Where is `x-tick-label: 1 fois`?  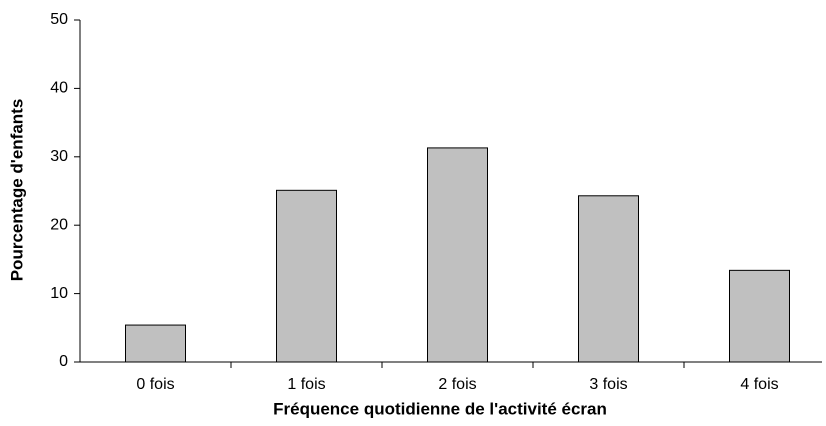
x-tick-label: 1 fois is located at coordinates (306, 384).